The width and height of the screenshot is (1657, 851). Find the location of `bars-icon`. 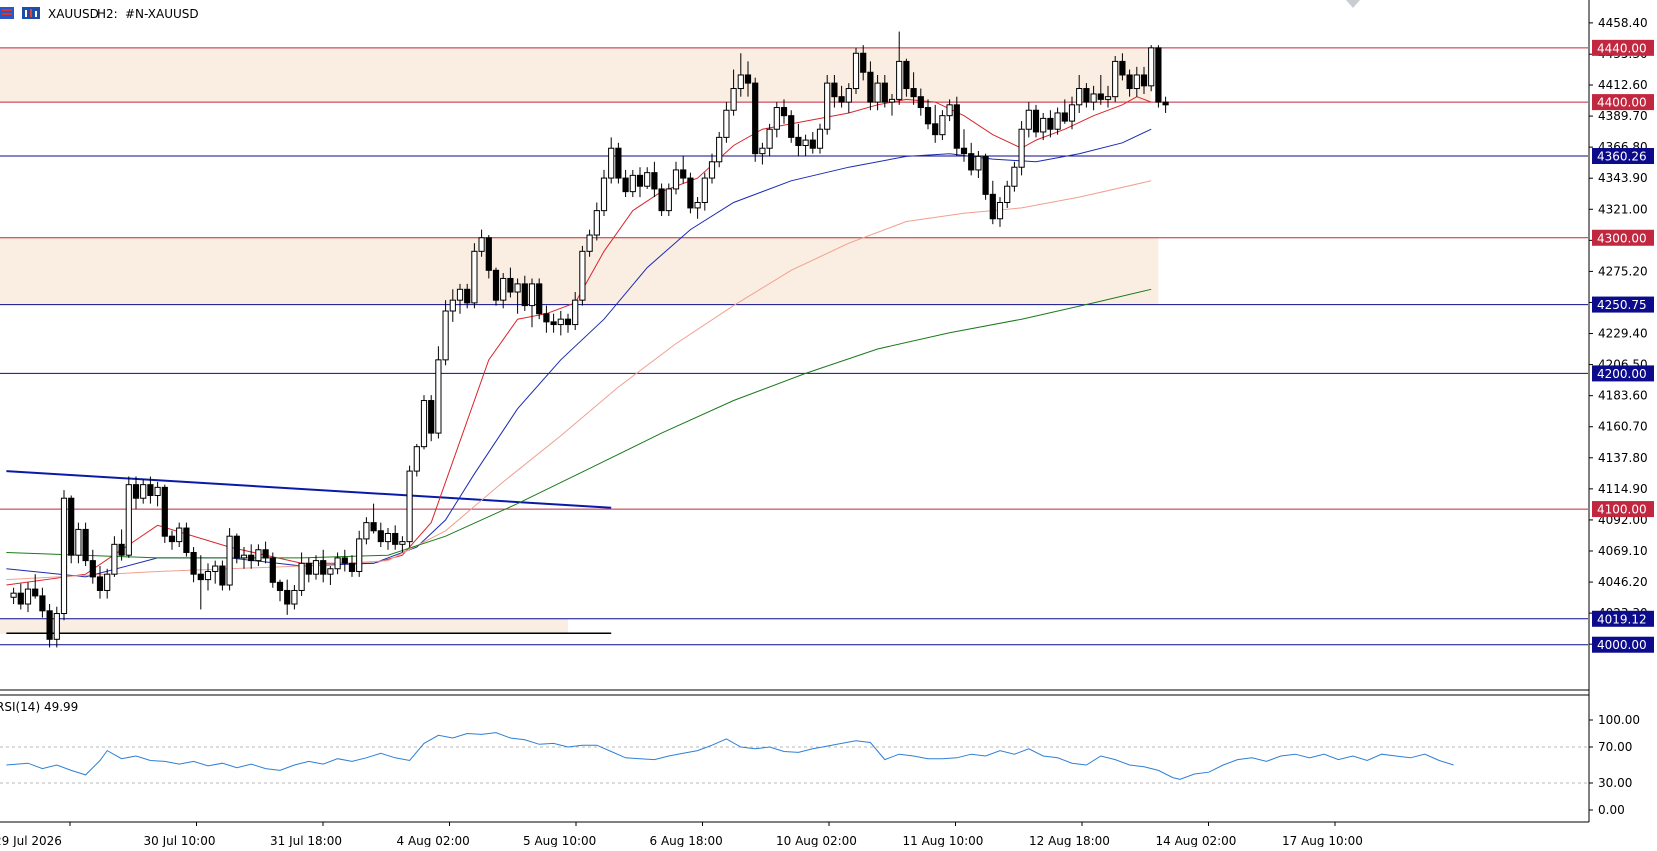

bars-icon is located at coordinates (31, 13).